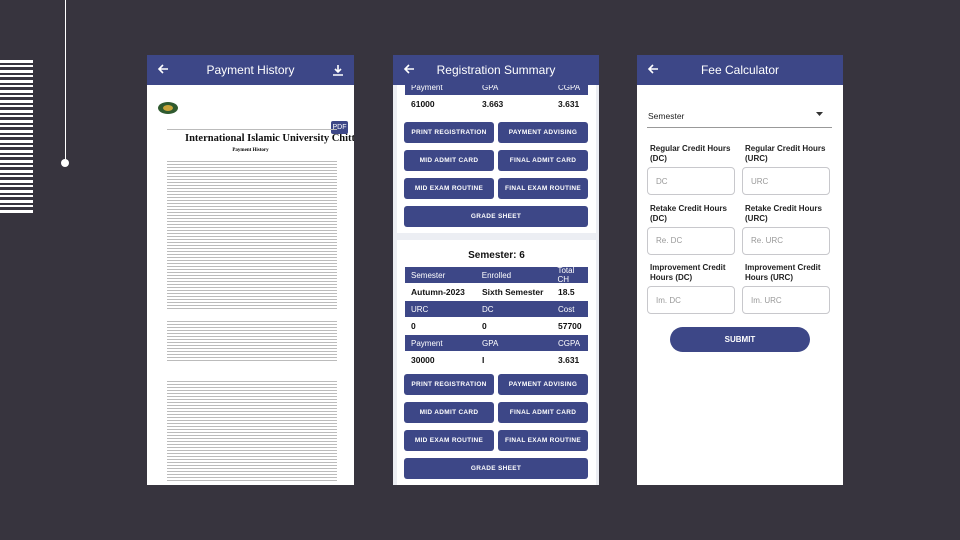  What do you see at coordinates (496, 255) in the screenshot?
I see `semester-title: Semester: 6` at bounding box center [496, 255].